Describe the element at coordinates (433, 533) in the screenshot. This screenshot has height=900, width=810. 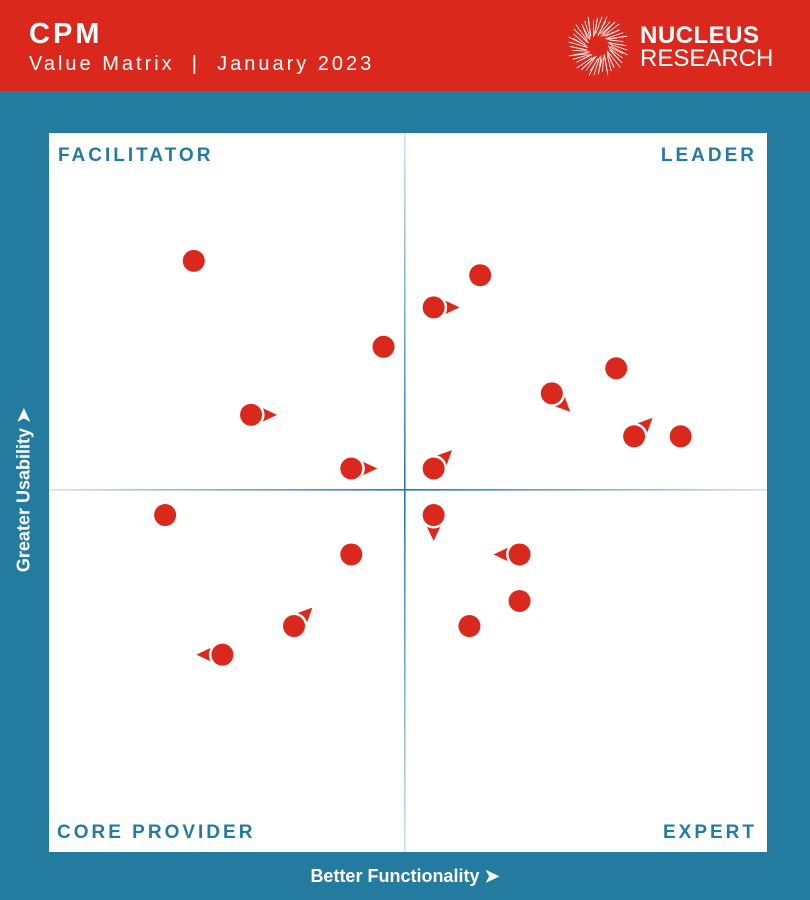
I see `trend-arrow-down` at that location.